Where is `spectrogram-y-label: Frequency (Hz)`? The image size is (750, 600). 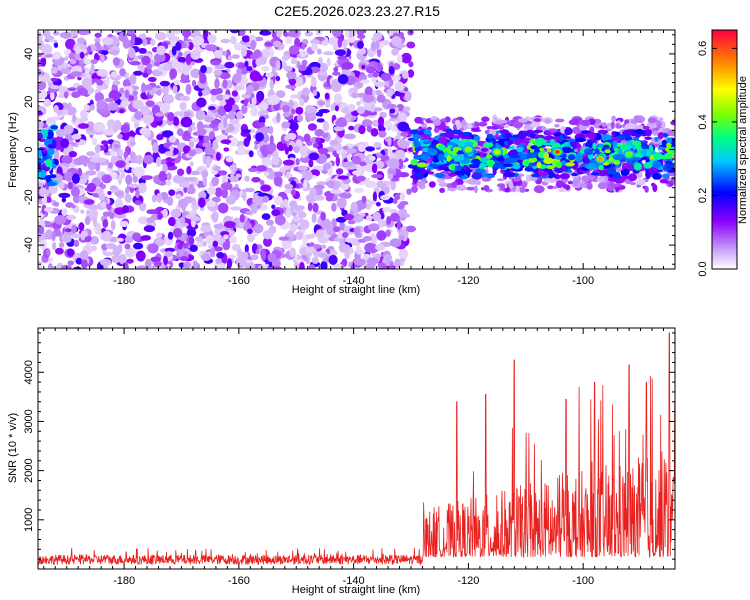
spectrogram-y-label: Frequency (Hz) is located at coordinates (13, 150).